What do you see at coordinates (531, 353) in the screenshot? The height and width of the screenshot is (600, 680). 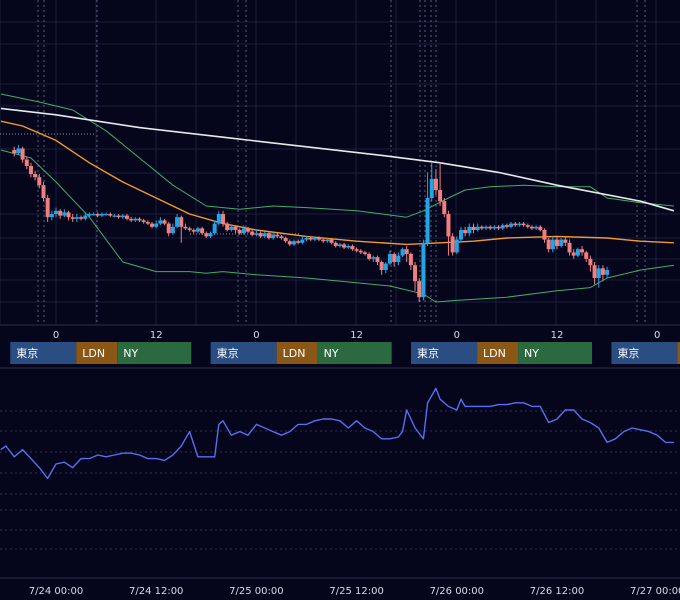 I see `session-label: NY` at bounding box center [531, 353].